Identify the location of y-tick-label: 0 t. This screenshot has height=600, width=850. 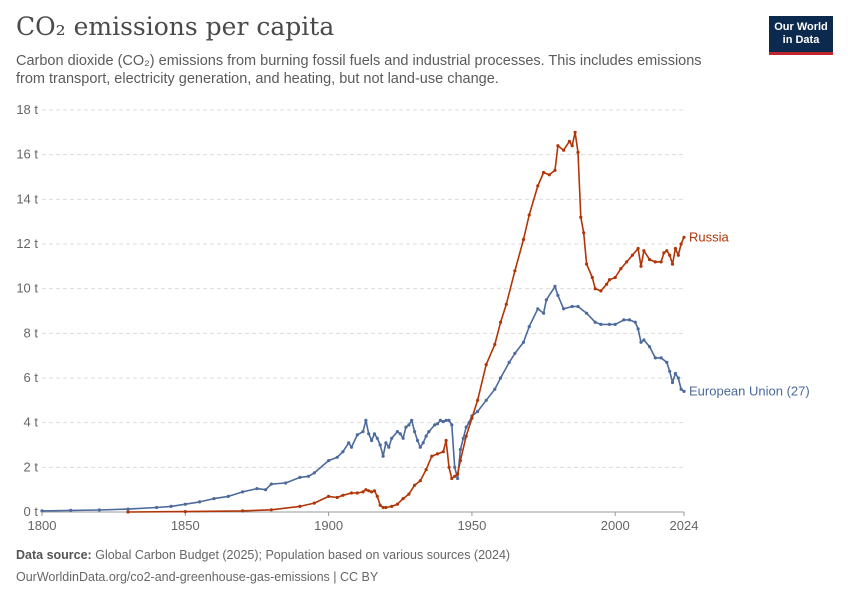
(31, 511).